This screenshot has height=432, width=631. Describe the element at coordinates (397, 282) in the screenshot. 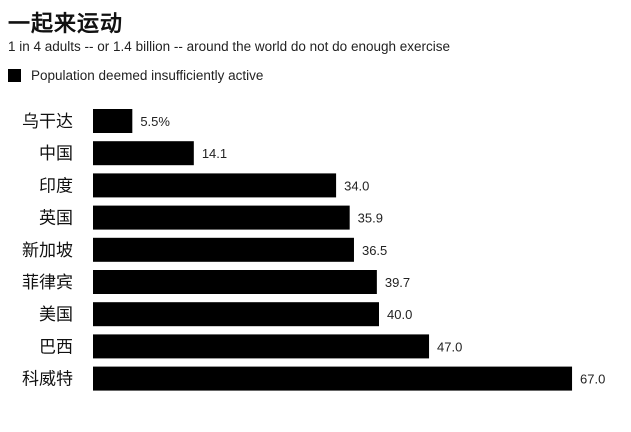

I see `value-label: 39.7` at that location.